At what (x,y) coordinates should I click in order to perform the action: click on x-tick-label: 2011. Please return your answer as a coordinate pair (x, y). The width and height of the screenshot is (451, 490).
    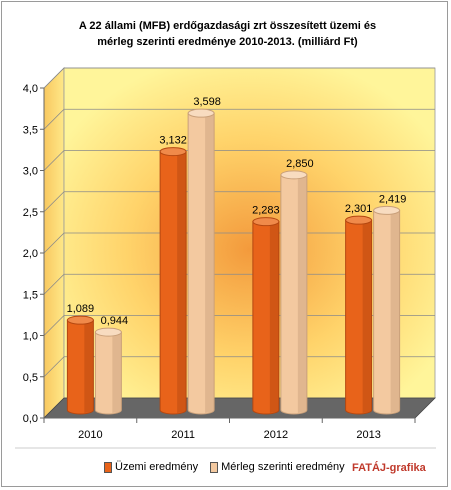
    Looking at the image, I should click on (183, 435).